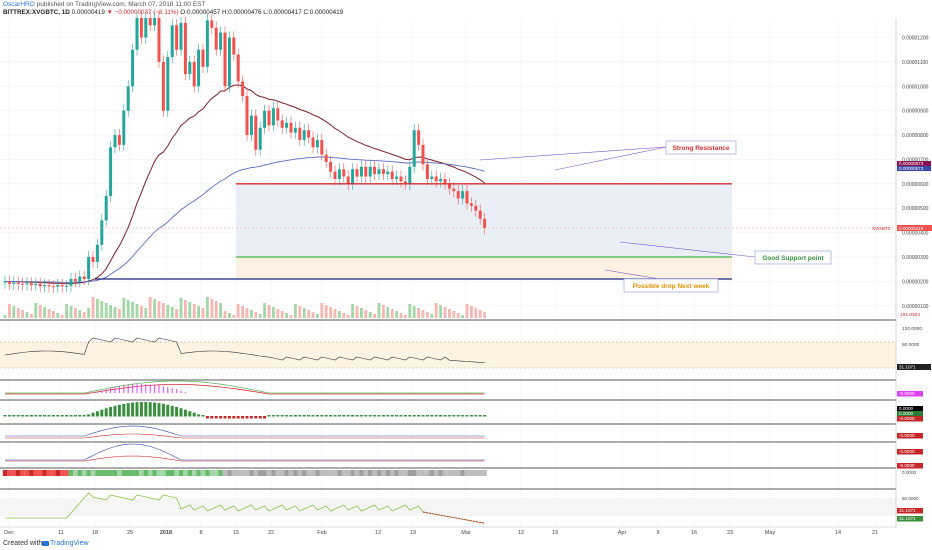 Image resolution: width=932 pixels, height=550 pixels. I want to click on rsi-value: 31.1071, so click(907, 367).